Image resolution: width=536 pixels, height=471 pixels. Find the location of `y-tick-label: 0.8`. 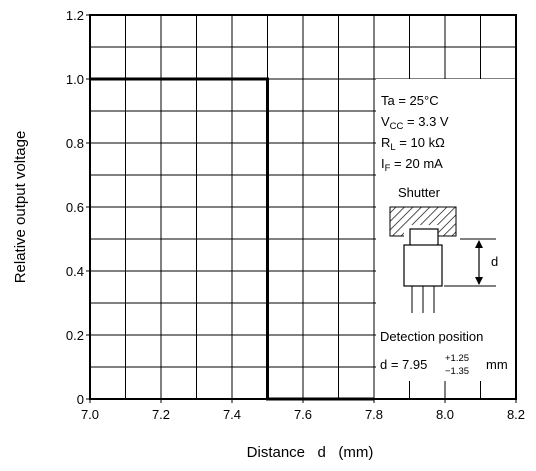

y-tick-label: 0.8 is located at coordinates (75, 143).